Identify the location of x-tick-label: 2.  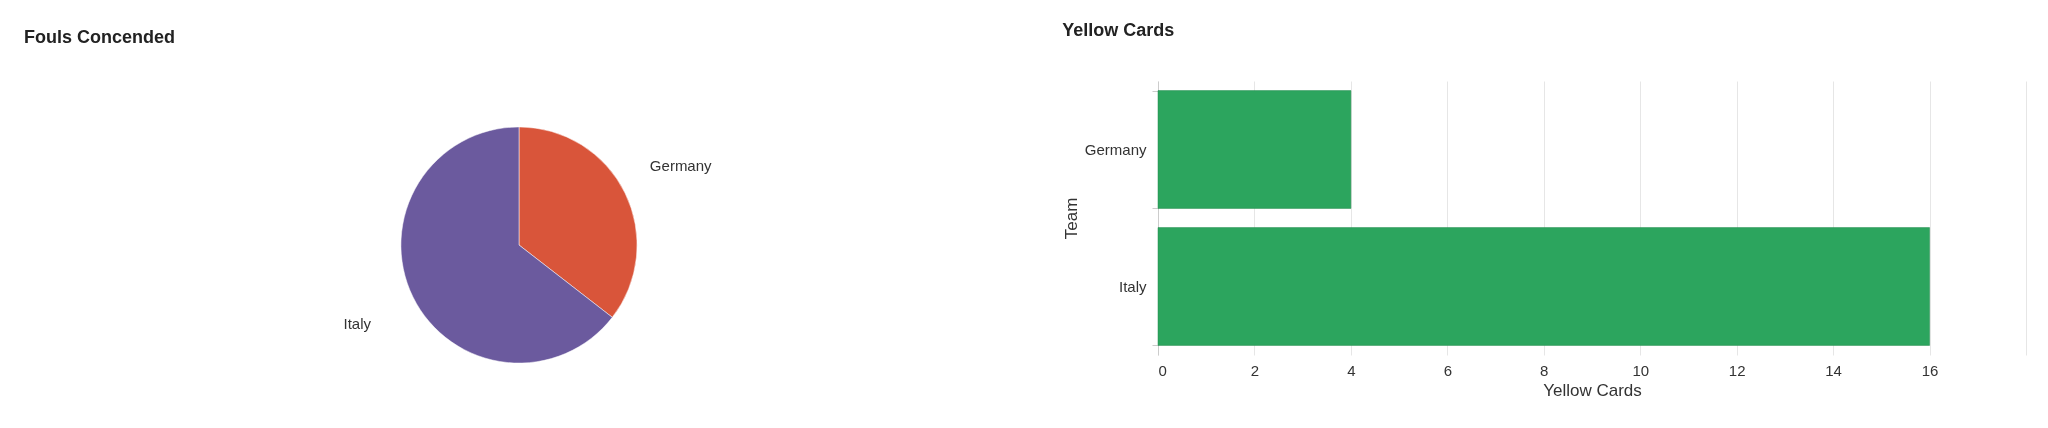
(1255, 370).